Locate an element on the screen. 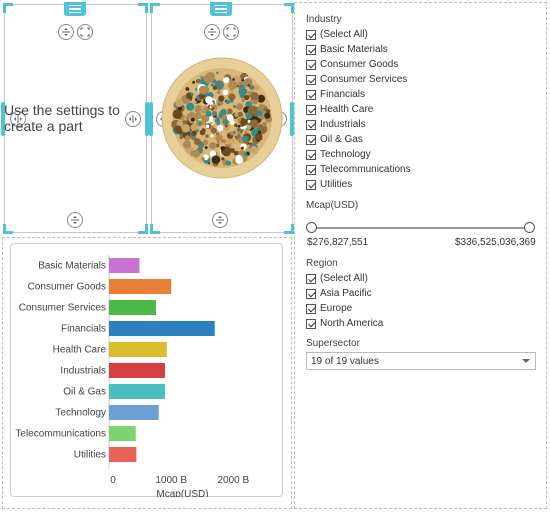 This screenshot has height=512, width=550. y-tick-label: Consumer Services is located at coordinates (62, 308).